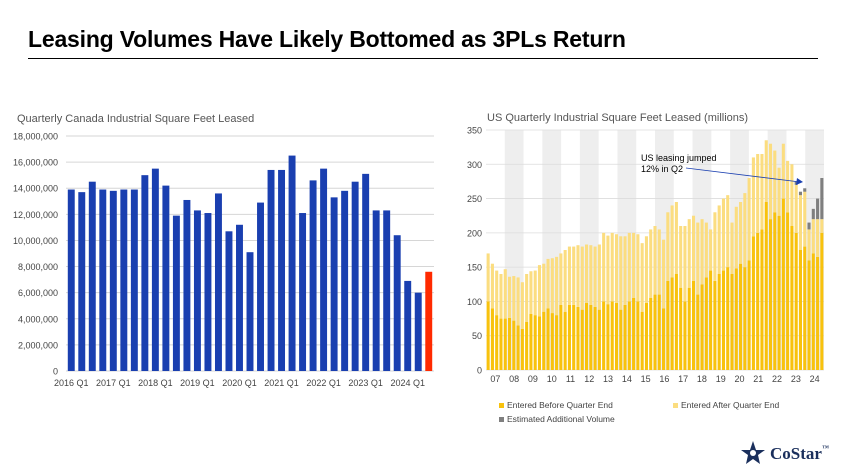 The height and width of the screenshot is (473, 846). What do you see at coordinates (552, 379) in the screenshot?
I see `us-x-tick-label: 10` at bounding box center [552, 379].